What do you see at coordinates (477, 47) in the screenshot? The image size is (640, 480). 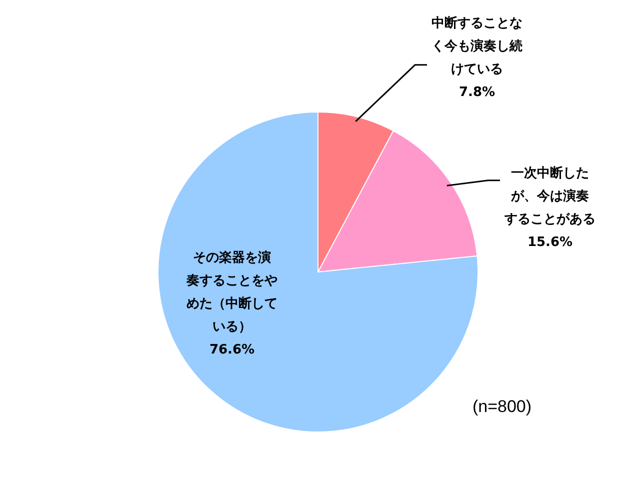 I see `slice-label: 中断することなく今も演奏し続けている` at bounding box center [477, 47].